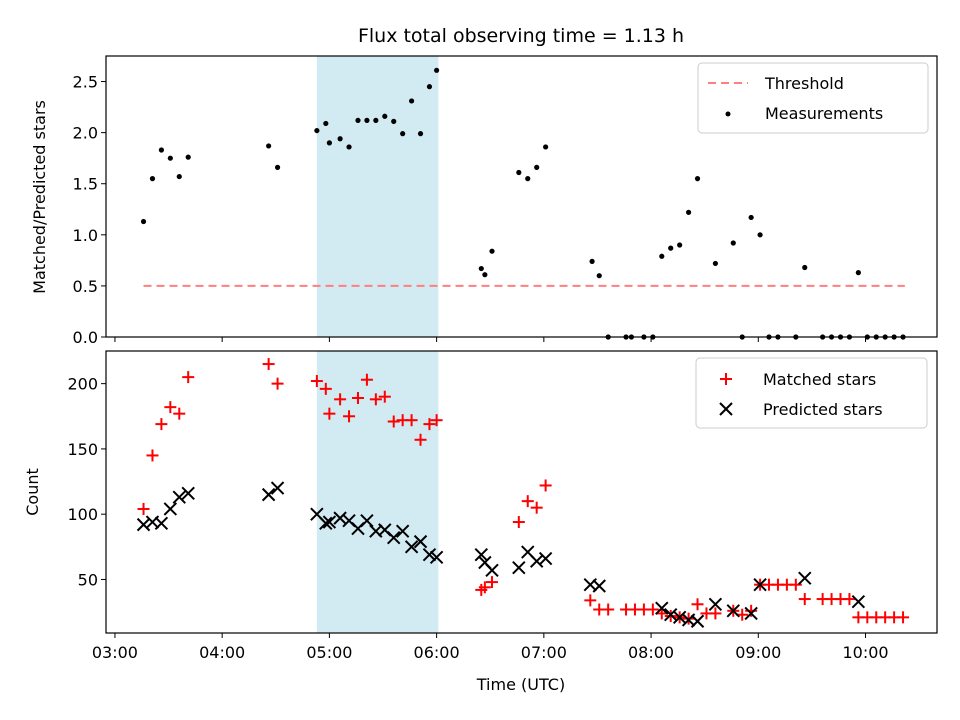 Image resolution: width=960 pixels, height=720 pixels. I want to click on x-tick-label: 08:00, so click(651, 652).